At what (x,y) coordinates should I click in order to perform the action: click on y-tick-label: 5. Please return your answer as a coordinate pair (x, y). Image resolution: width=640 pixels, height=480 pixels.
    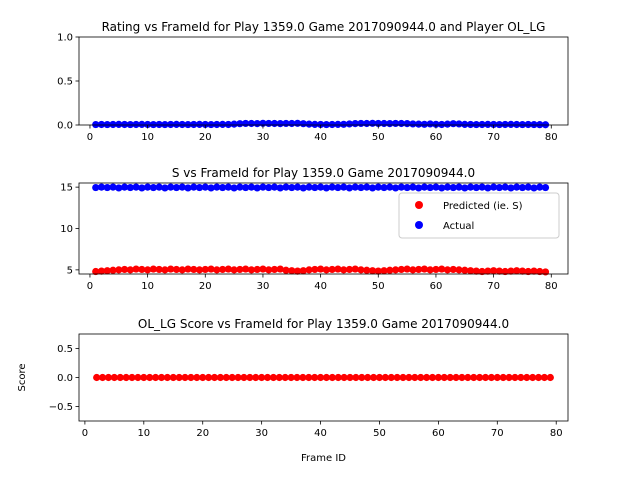
    Looking at the image, I should click on (70, 270).